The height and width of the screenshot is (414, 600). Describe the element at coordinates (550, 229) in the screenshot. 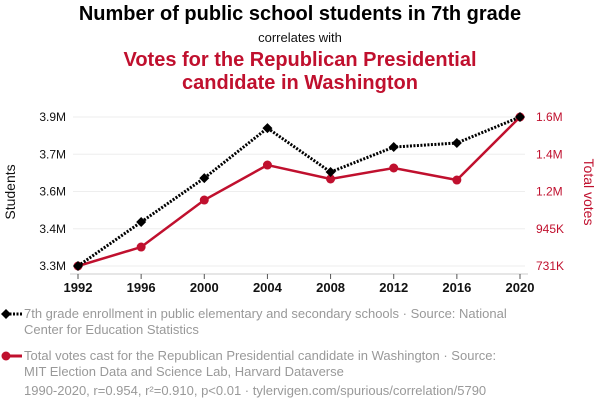

I see `right-tick-label: 945K` at that location.